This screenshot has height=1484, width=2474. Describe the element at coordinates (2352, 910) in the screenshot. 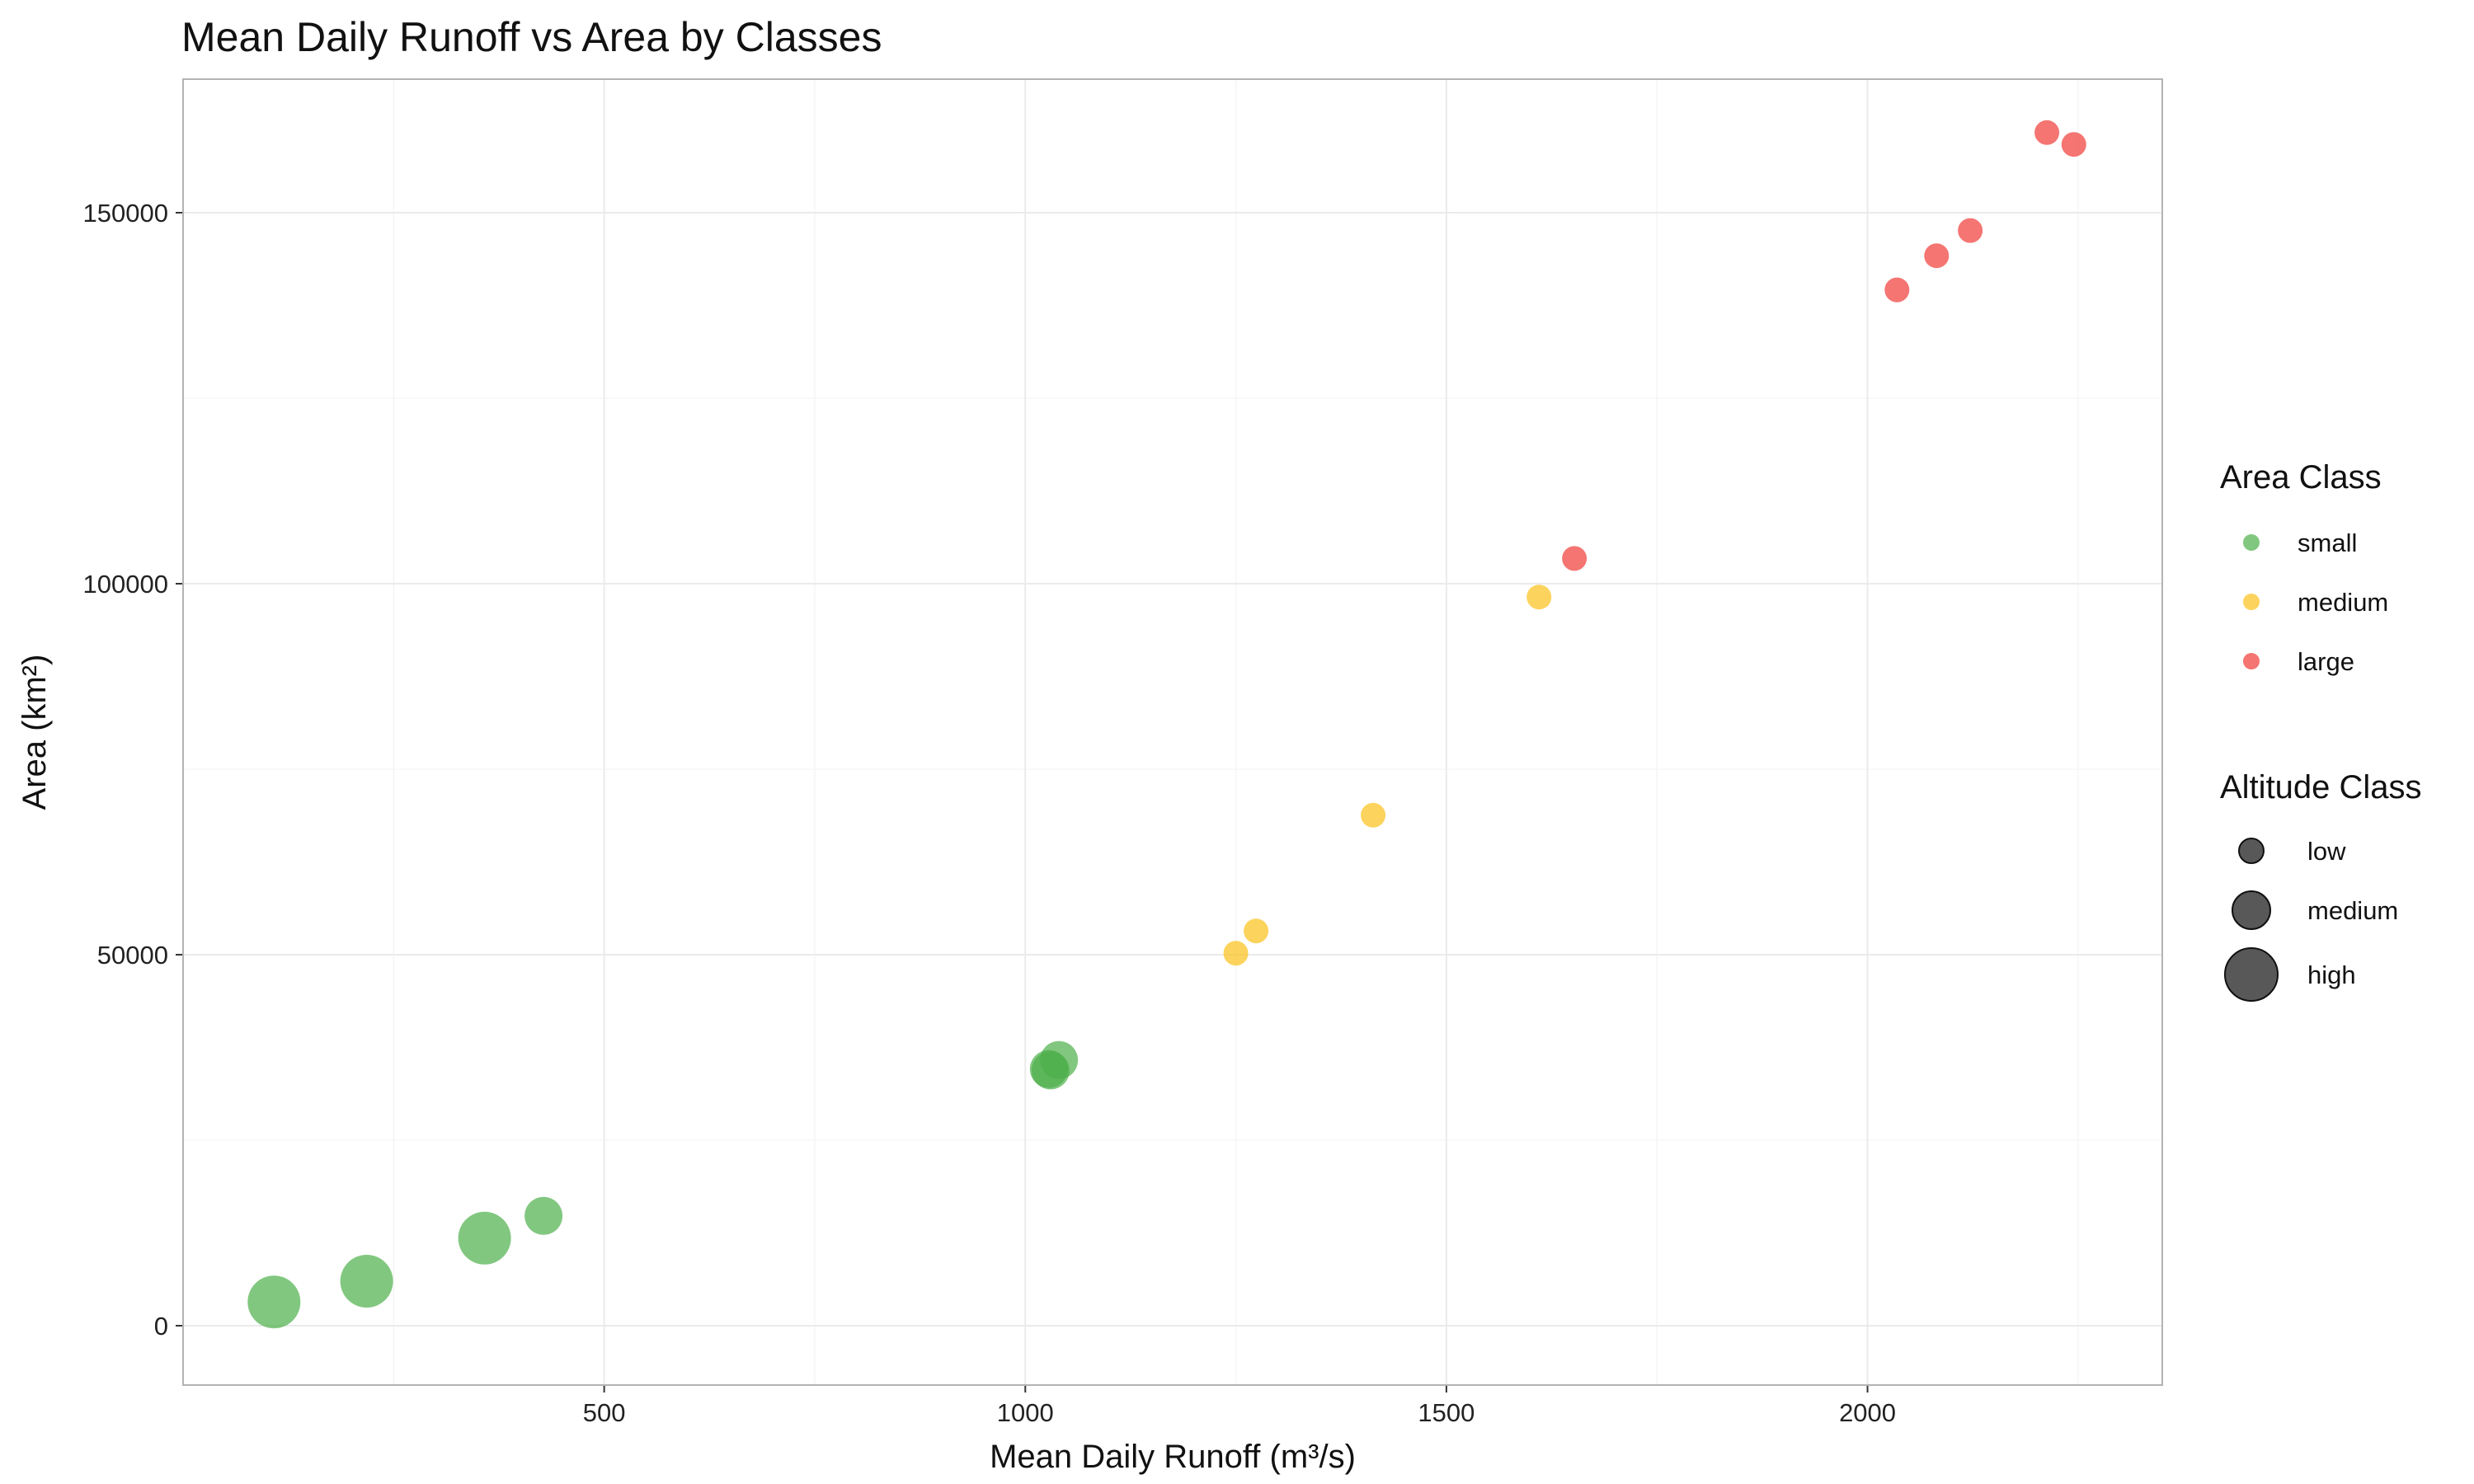

I see `legend-size-label-medium: medium` at that location.